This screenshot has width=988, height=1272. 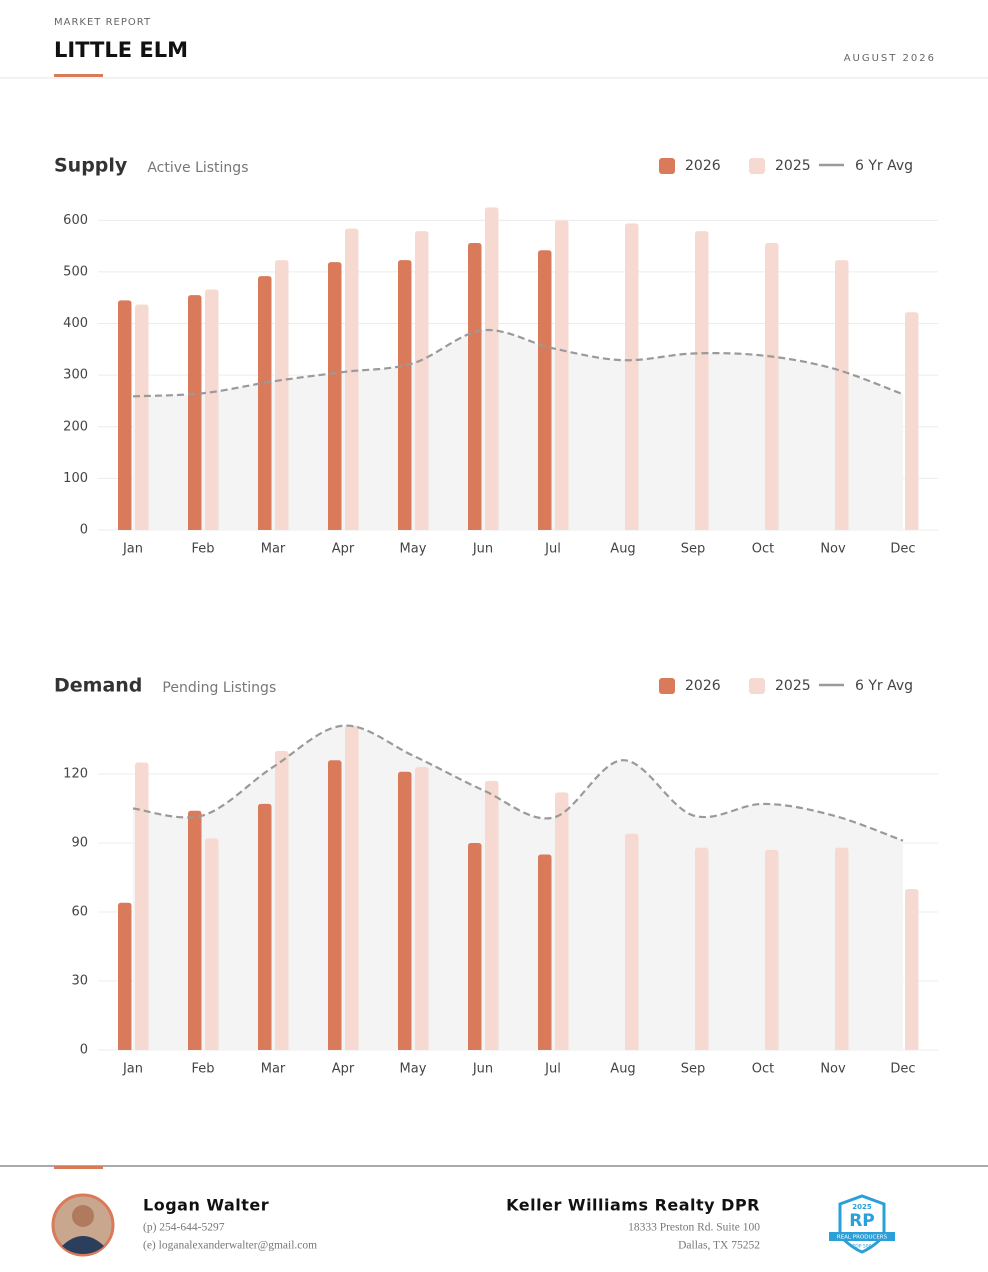 What do you see at coordinates (75, 478) in the screenshot?
I see `y-tick-label: 100` at bounding box center [75, 478].